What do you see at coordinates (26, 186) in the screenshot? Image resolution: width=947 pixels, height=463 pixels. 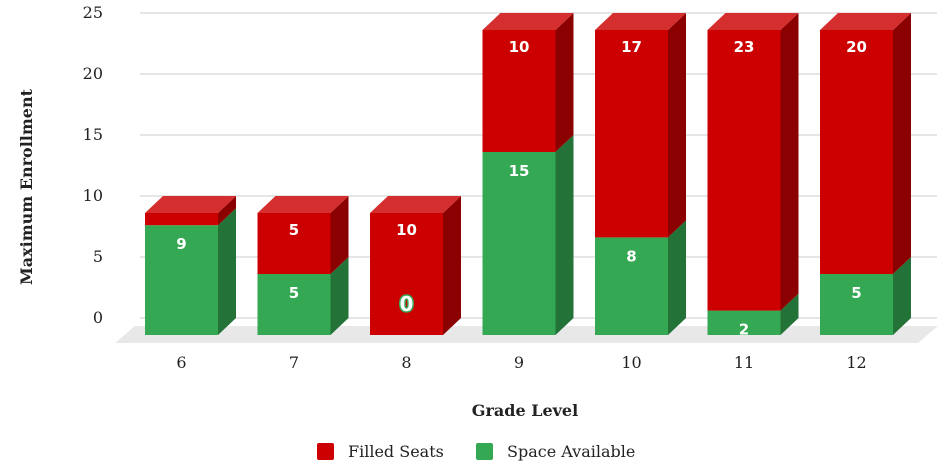 I see `y-axis-title: Maximum Enrollment` at bounding box center [26, 186].